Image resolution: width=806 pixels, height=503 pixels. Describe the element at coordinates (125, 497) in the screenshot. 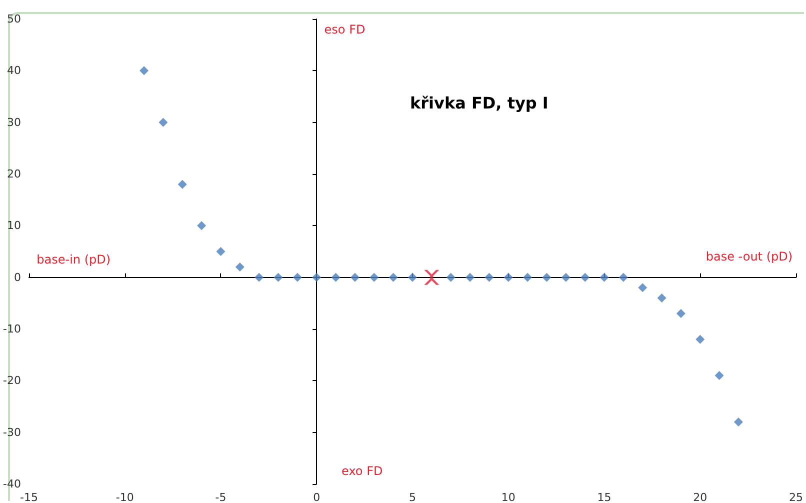

I see `x-tick-label: -10` at that location.